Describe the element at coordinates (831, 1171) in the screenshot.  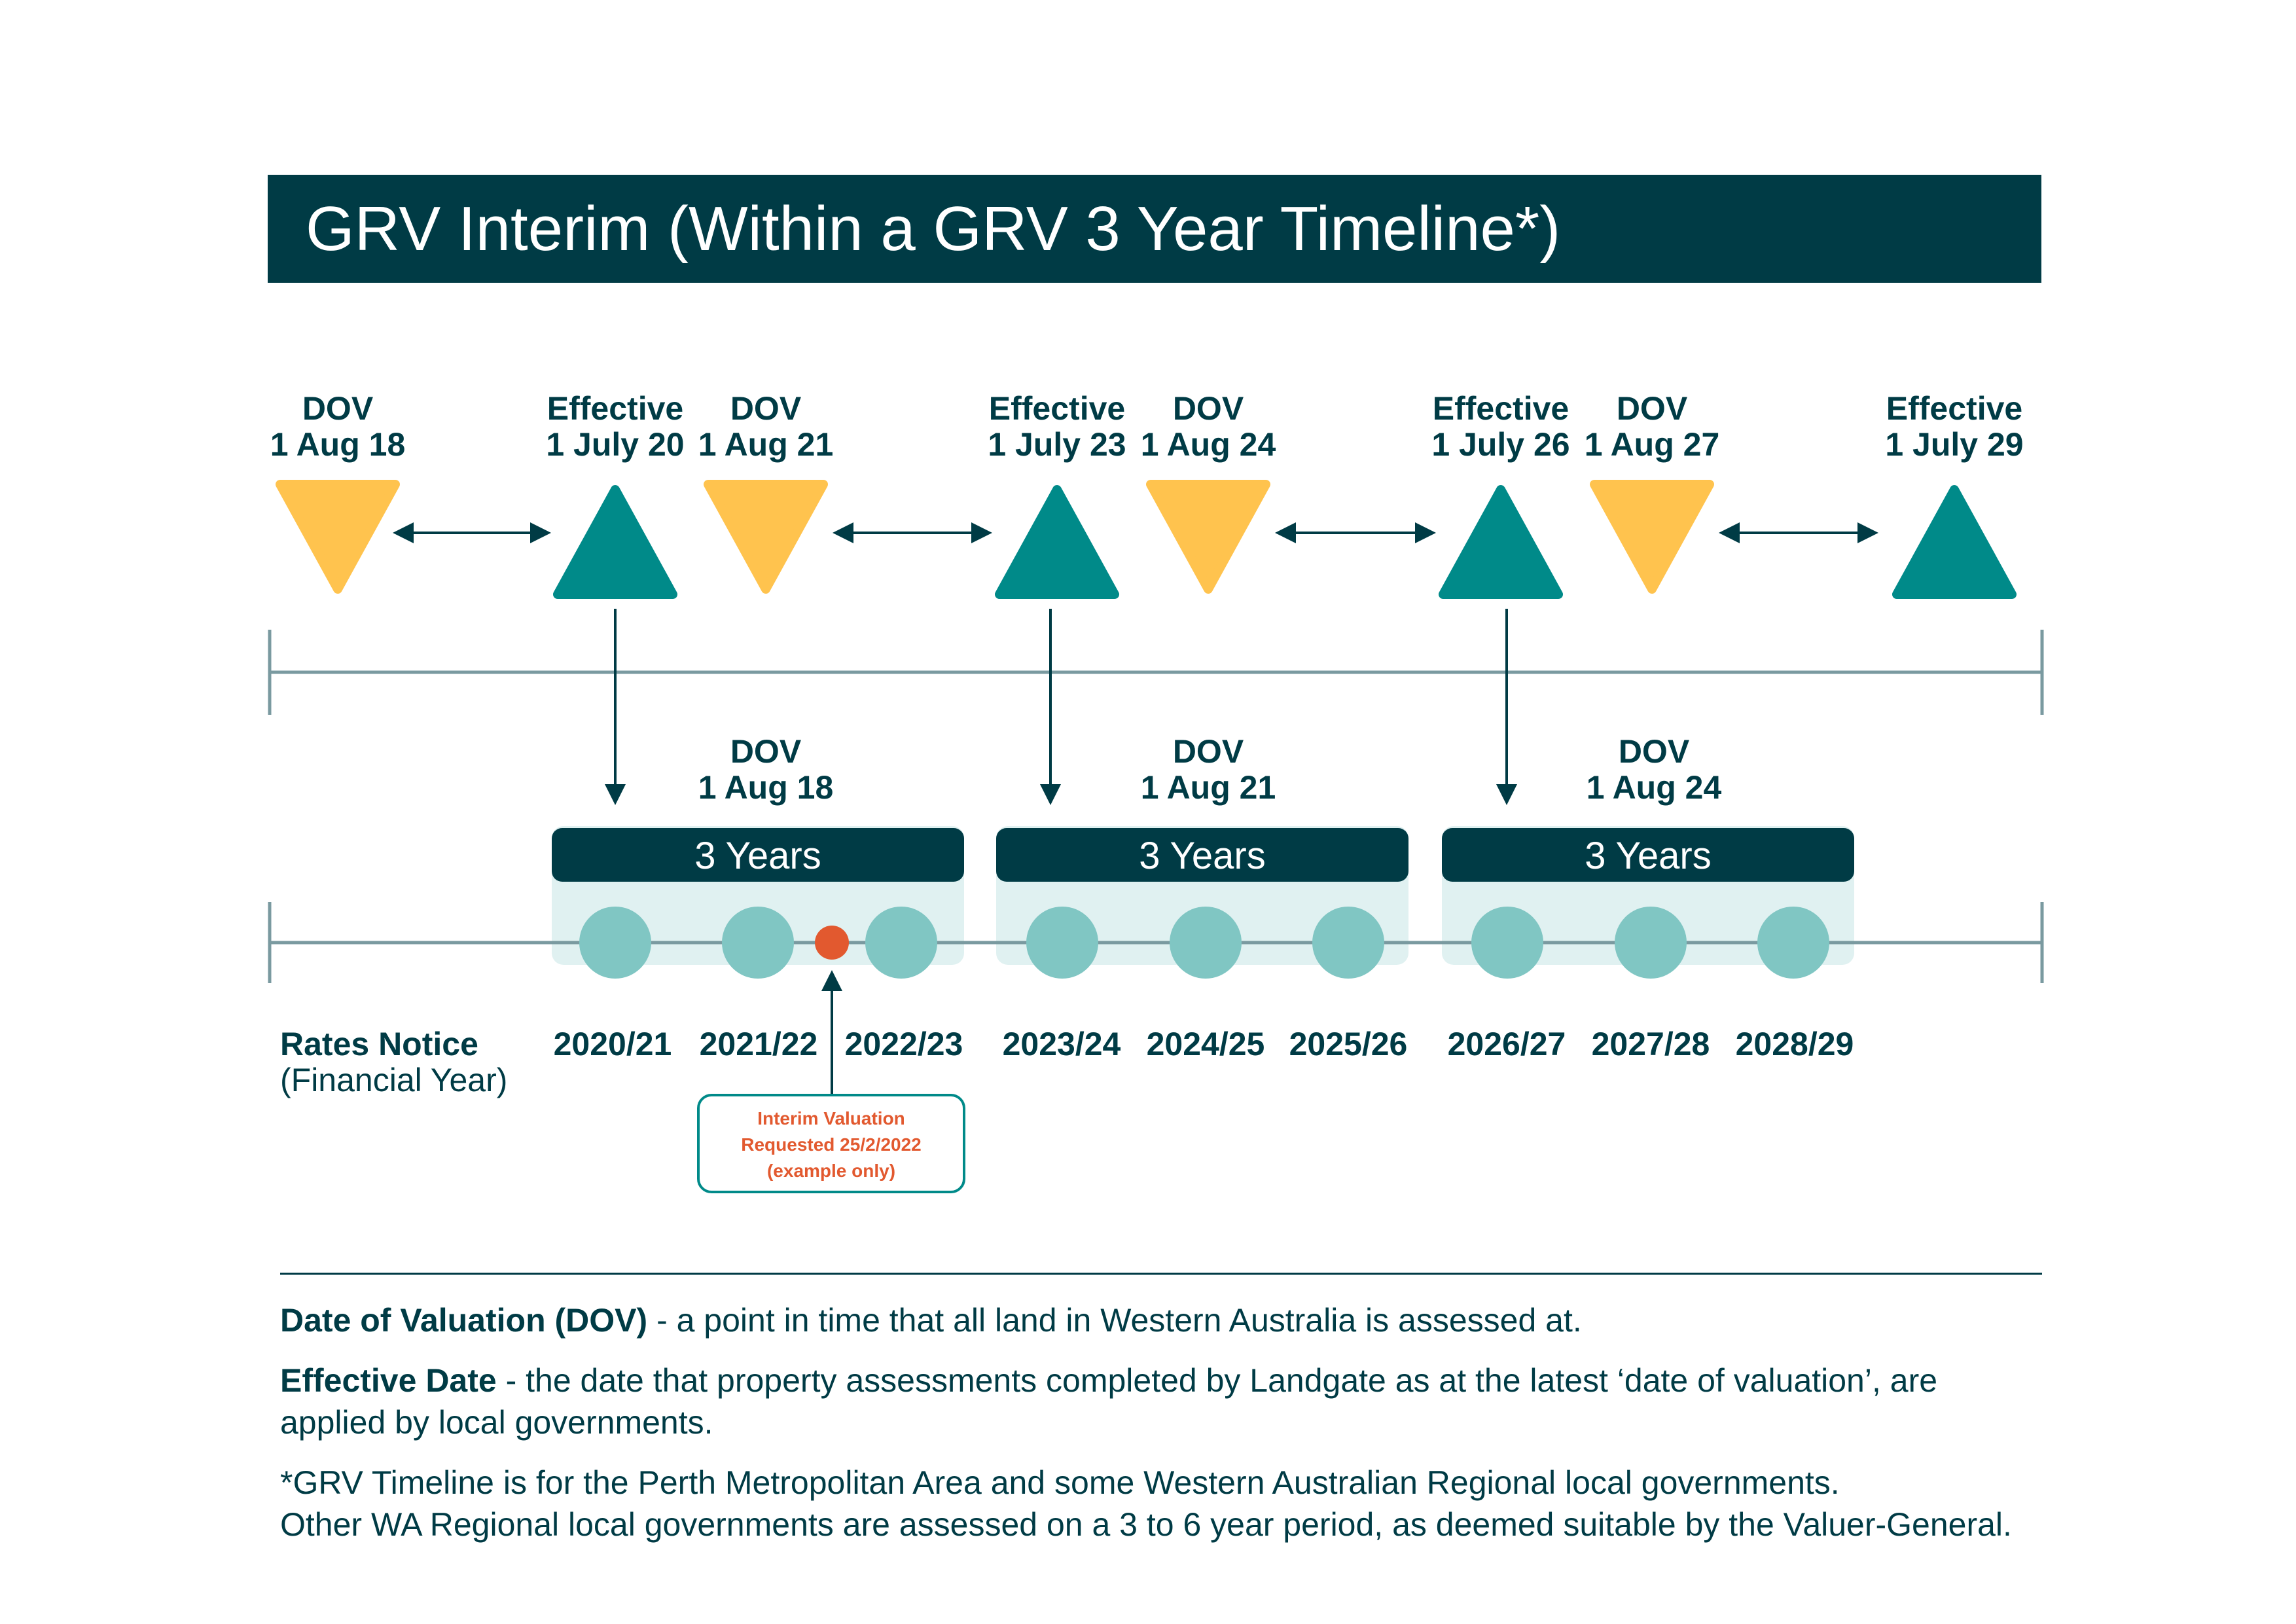
I see `interim-callout-line: (example only)` at that location.